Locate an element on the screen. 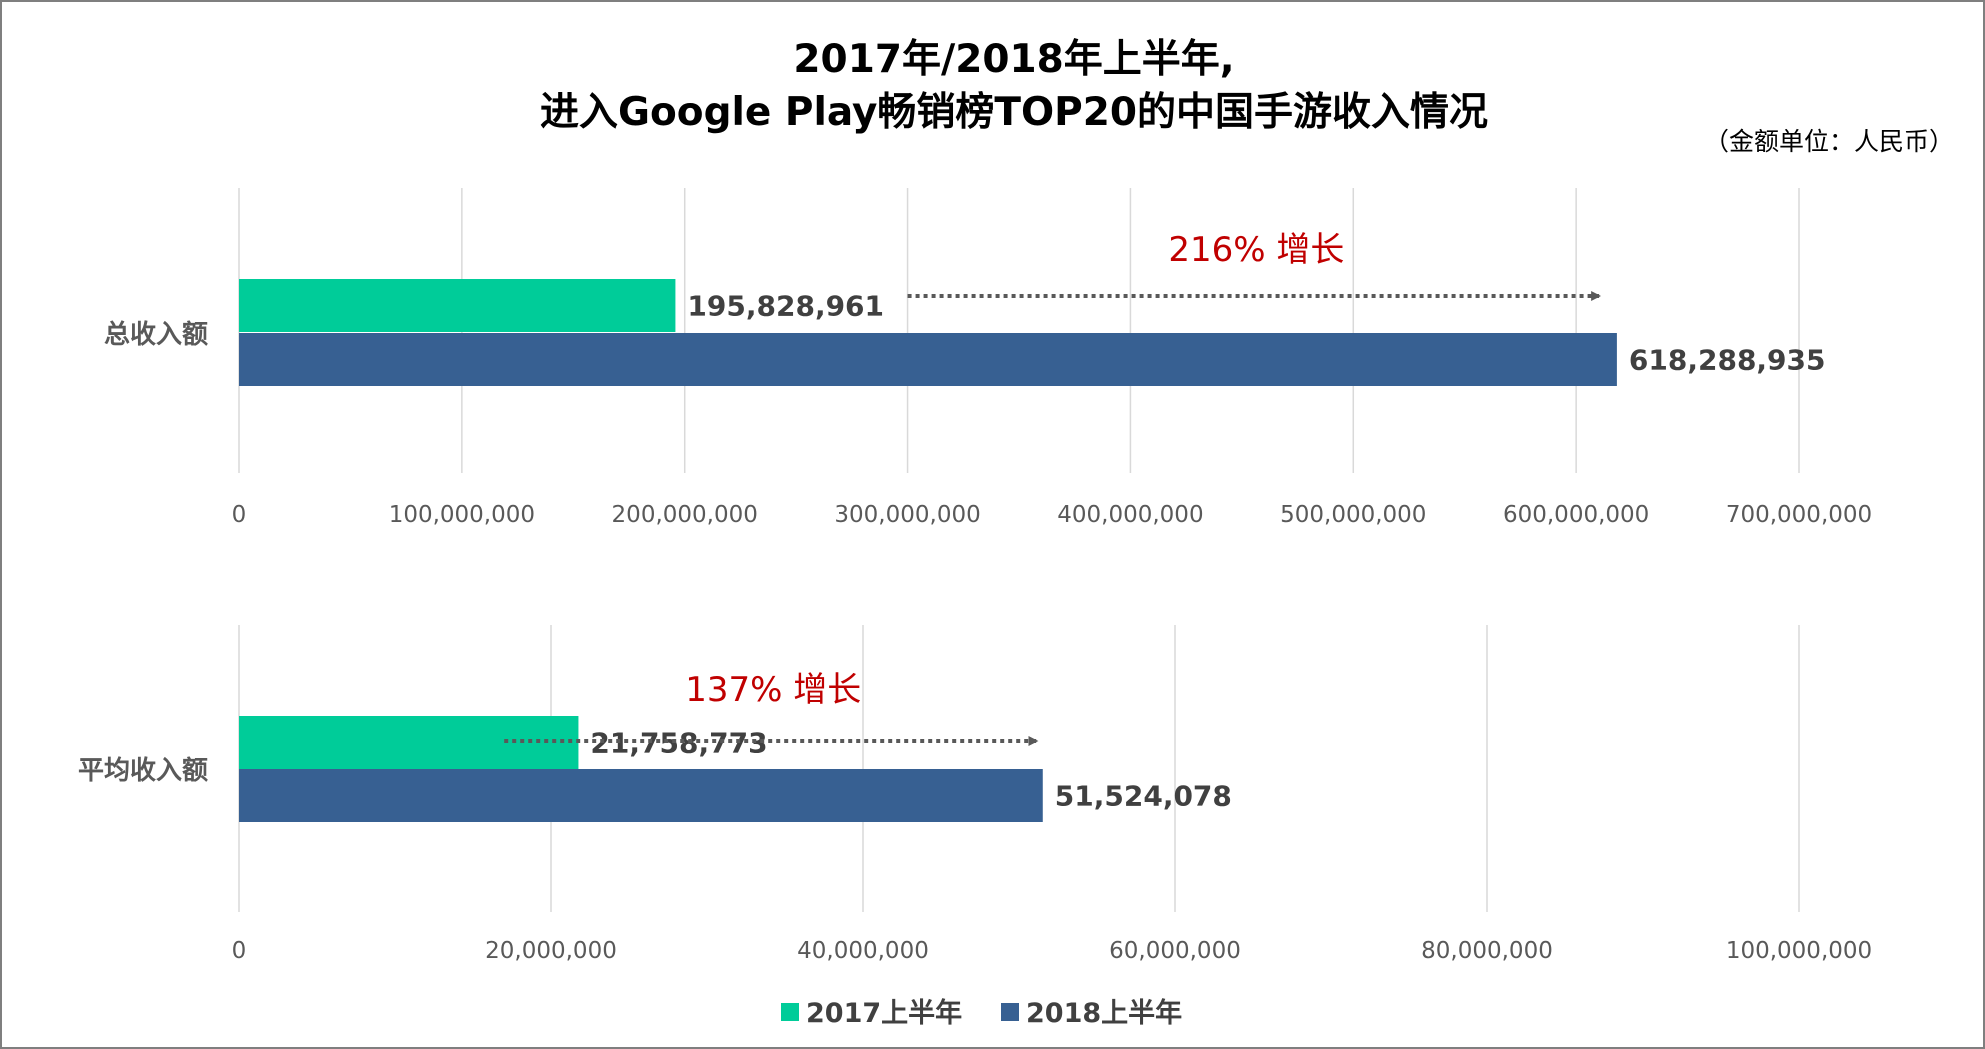 The image size is (1985, 1049). legend-label: 2018上半年 is located at coordinates (1104, 1013).